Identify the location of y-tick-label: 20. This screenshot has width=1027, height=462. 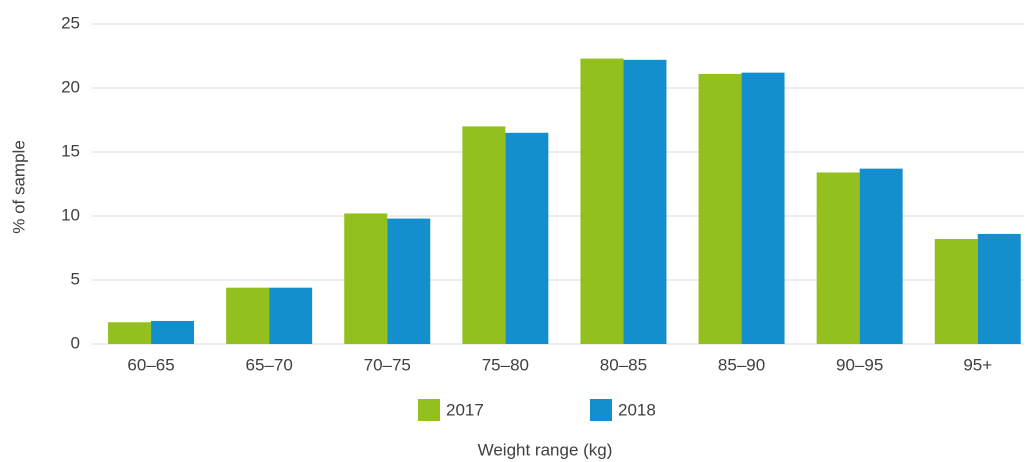
(70, 86).